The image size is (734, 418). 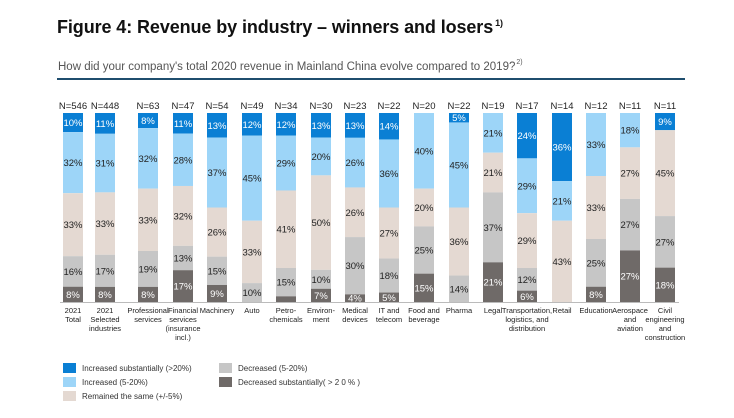 What do you see at coordinates (132, 396) in the screenshot?
I see `legend-label: Remained the same (+/-5%)` at bounding box center [132, 396].